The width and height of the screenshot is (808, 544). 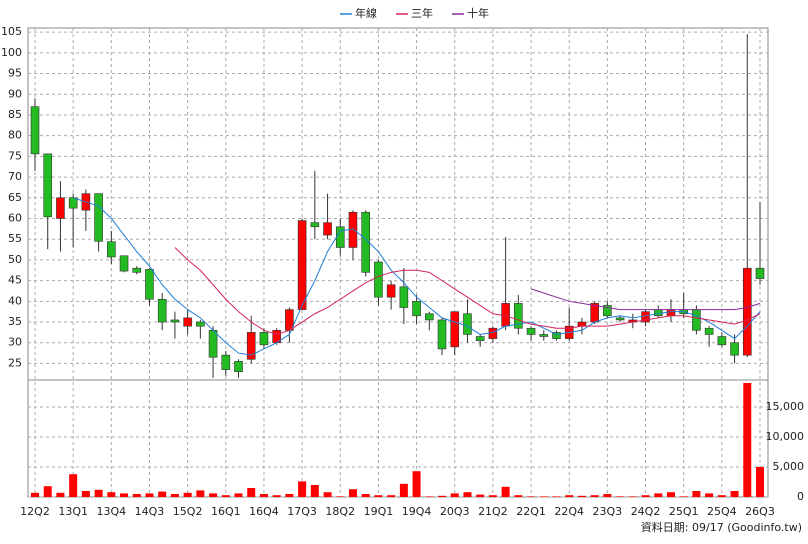 What do you see at coordinates (15, 342) in the screenshot?
I see `y-tick-label: 30` at bounding box center [15, 342].